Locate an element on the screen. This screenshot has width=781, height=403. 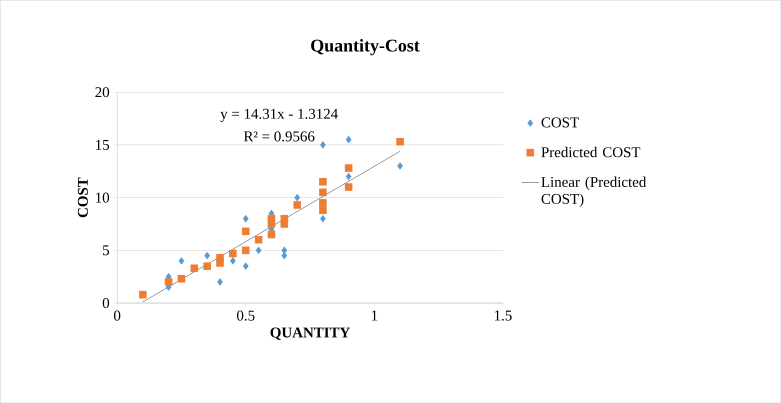
x-axis-title: QUANTITY is located at coordinates (310, 333).